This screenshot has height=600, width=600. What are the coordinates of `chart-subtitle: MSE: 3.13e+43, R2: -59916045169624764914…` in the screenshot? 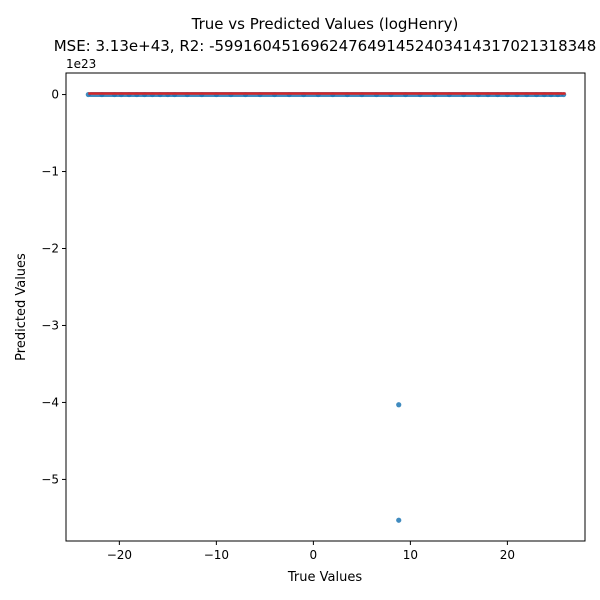 It's located at (325, 46).